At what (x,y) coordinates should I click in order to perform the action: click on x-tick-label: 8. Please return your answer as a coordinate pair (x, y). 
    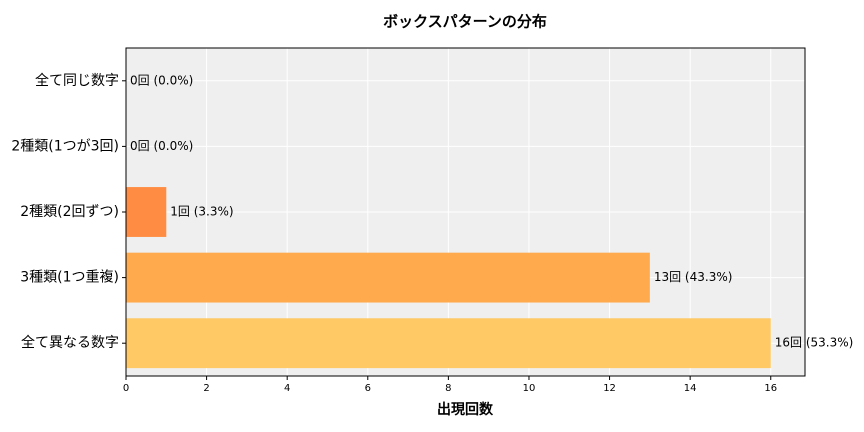
    Looking at the image, I should click on (448, 388).